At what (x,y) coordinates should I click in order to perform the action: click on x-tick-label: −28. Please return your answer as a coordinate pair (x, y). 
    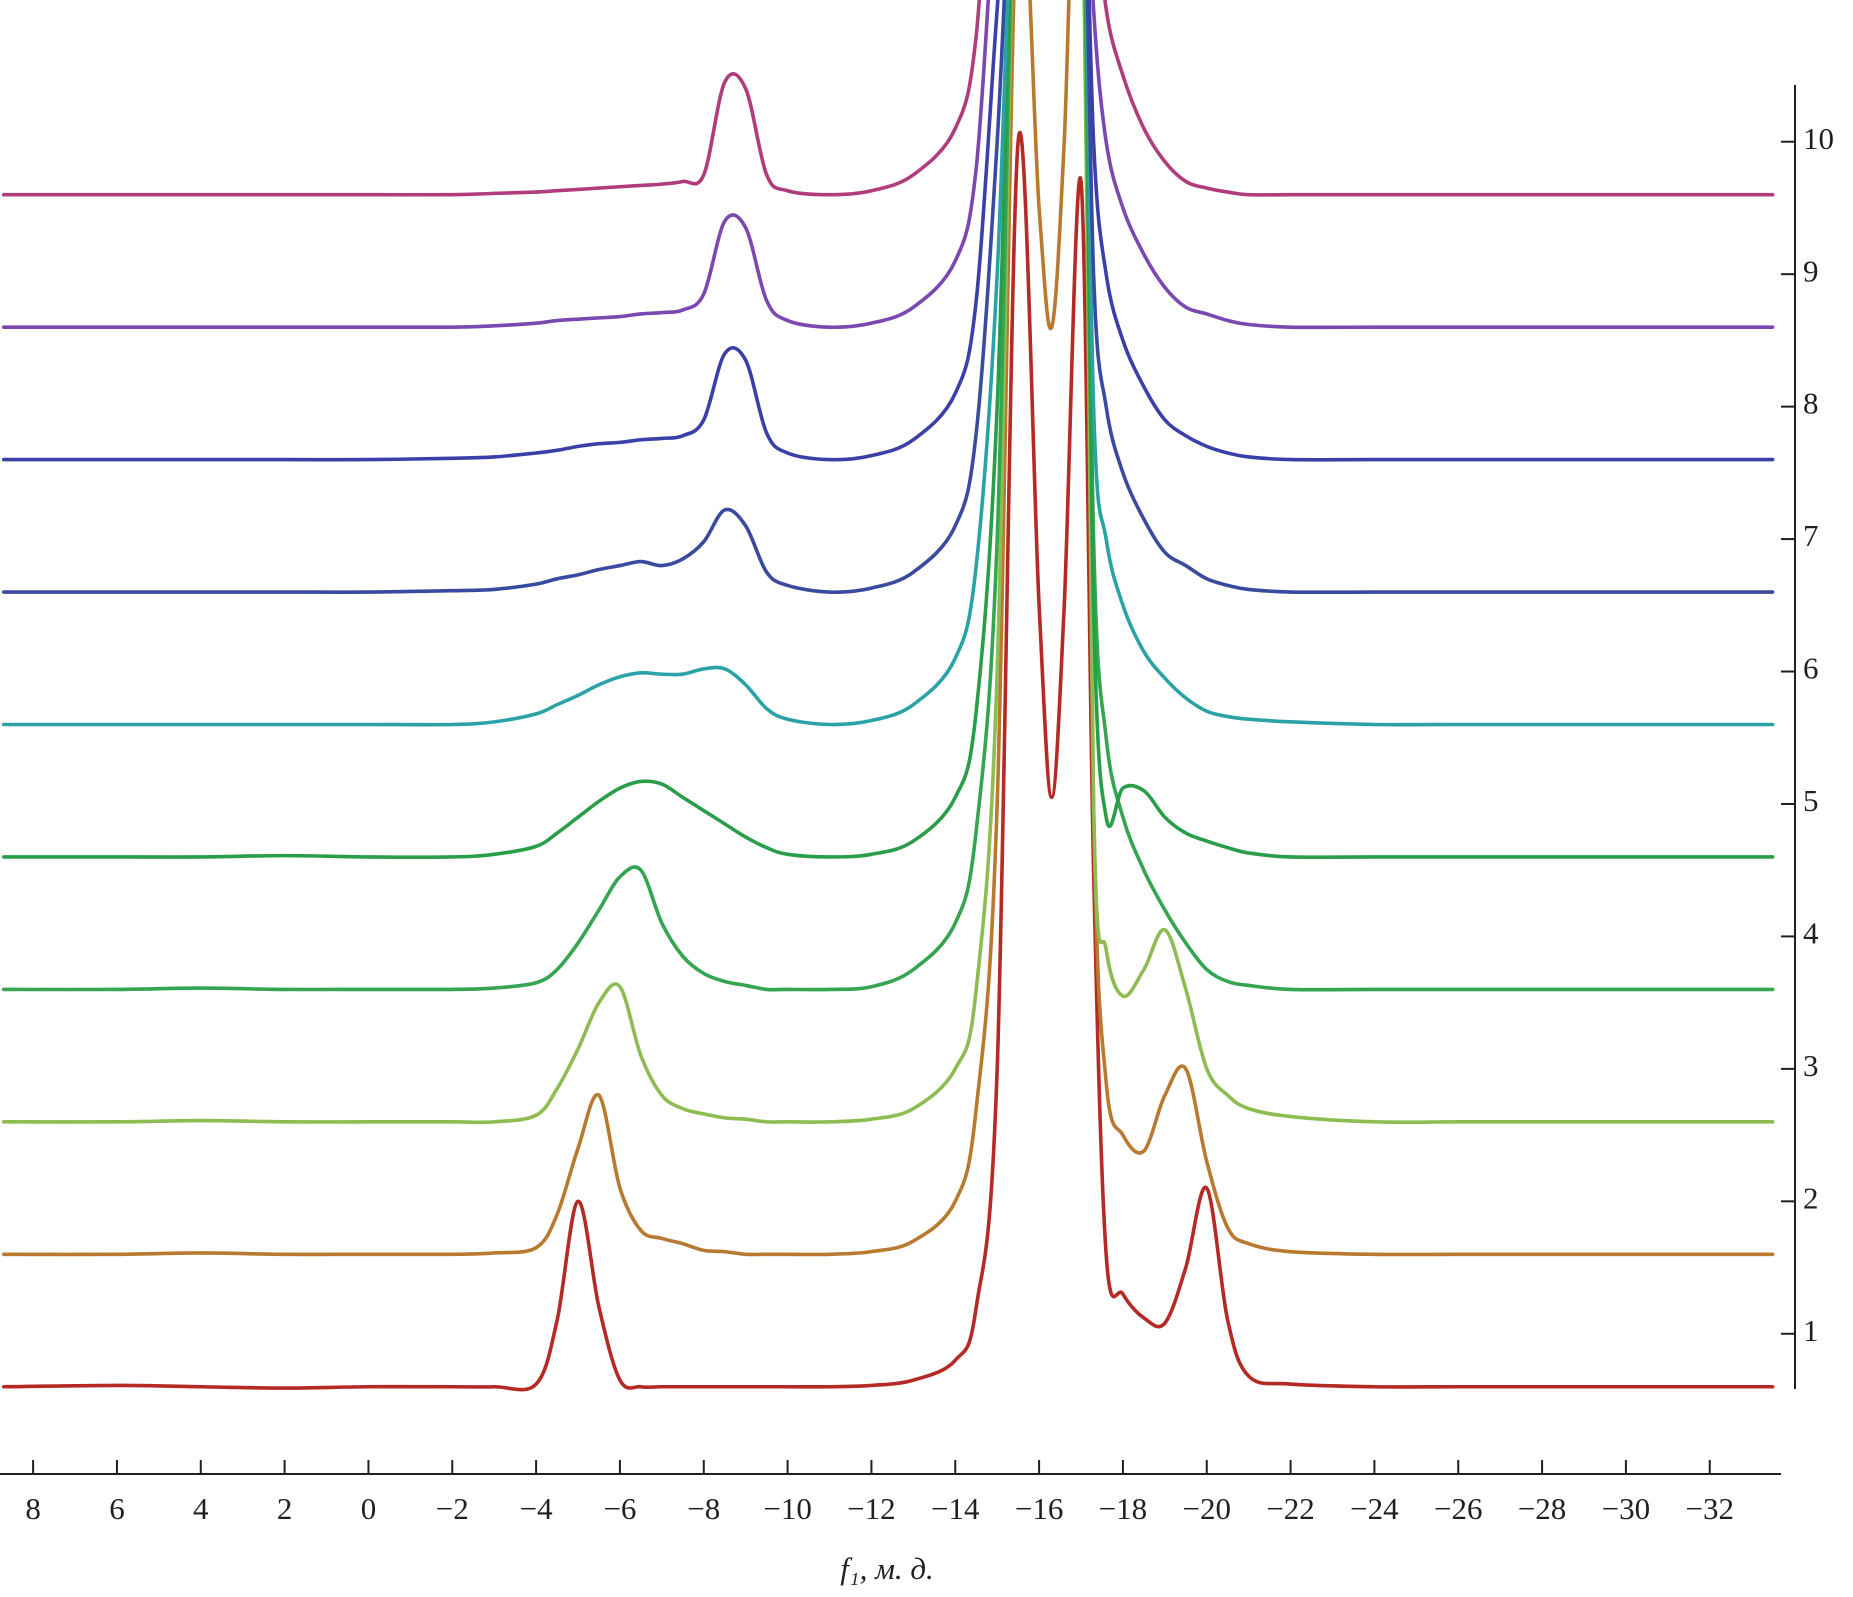
    Looking at the image, I should click on (1542, 1508).